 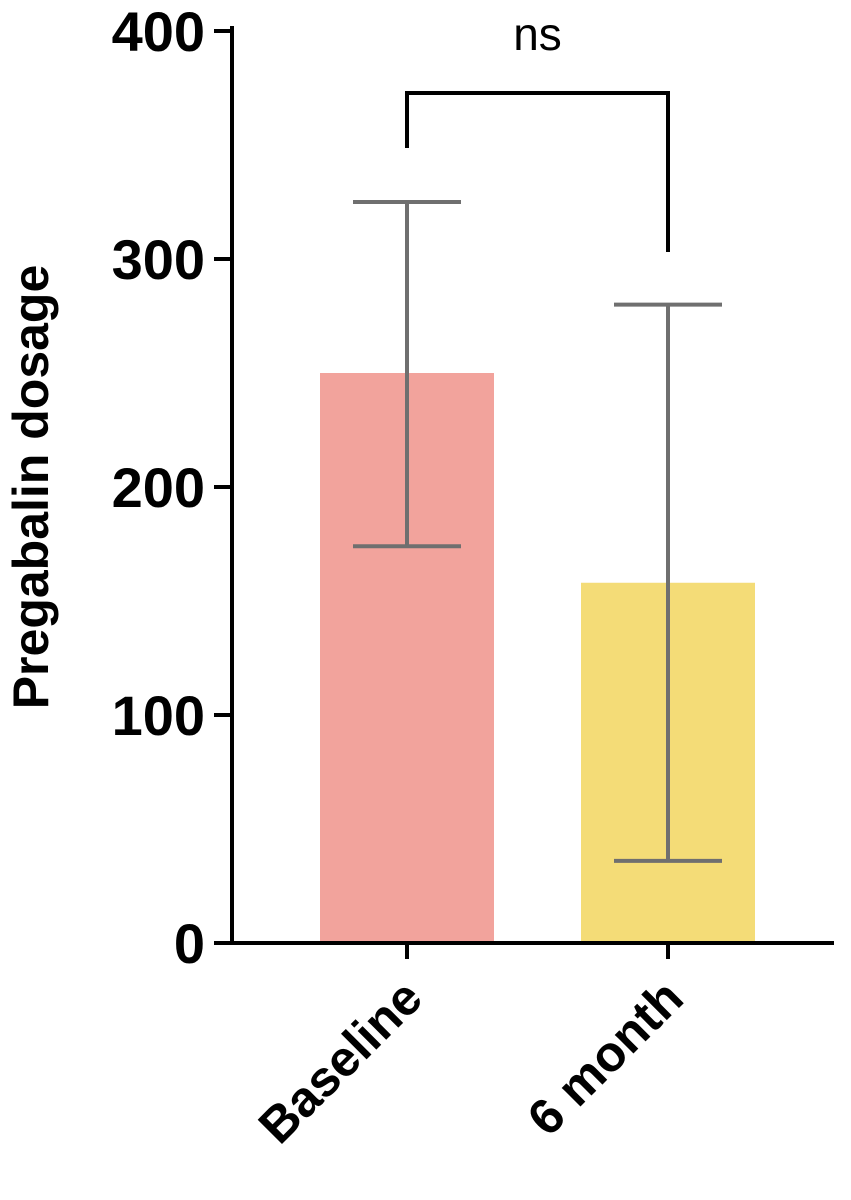 What do you see at coordinates (31, 487) in the screenshot?
I see `y-axis-label: Pregabalin dosage` at bounding box center [31, 487].